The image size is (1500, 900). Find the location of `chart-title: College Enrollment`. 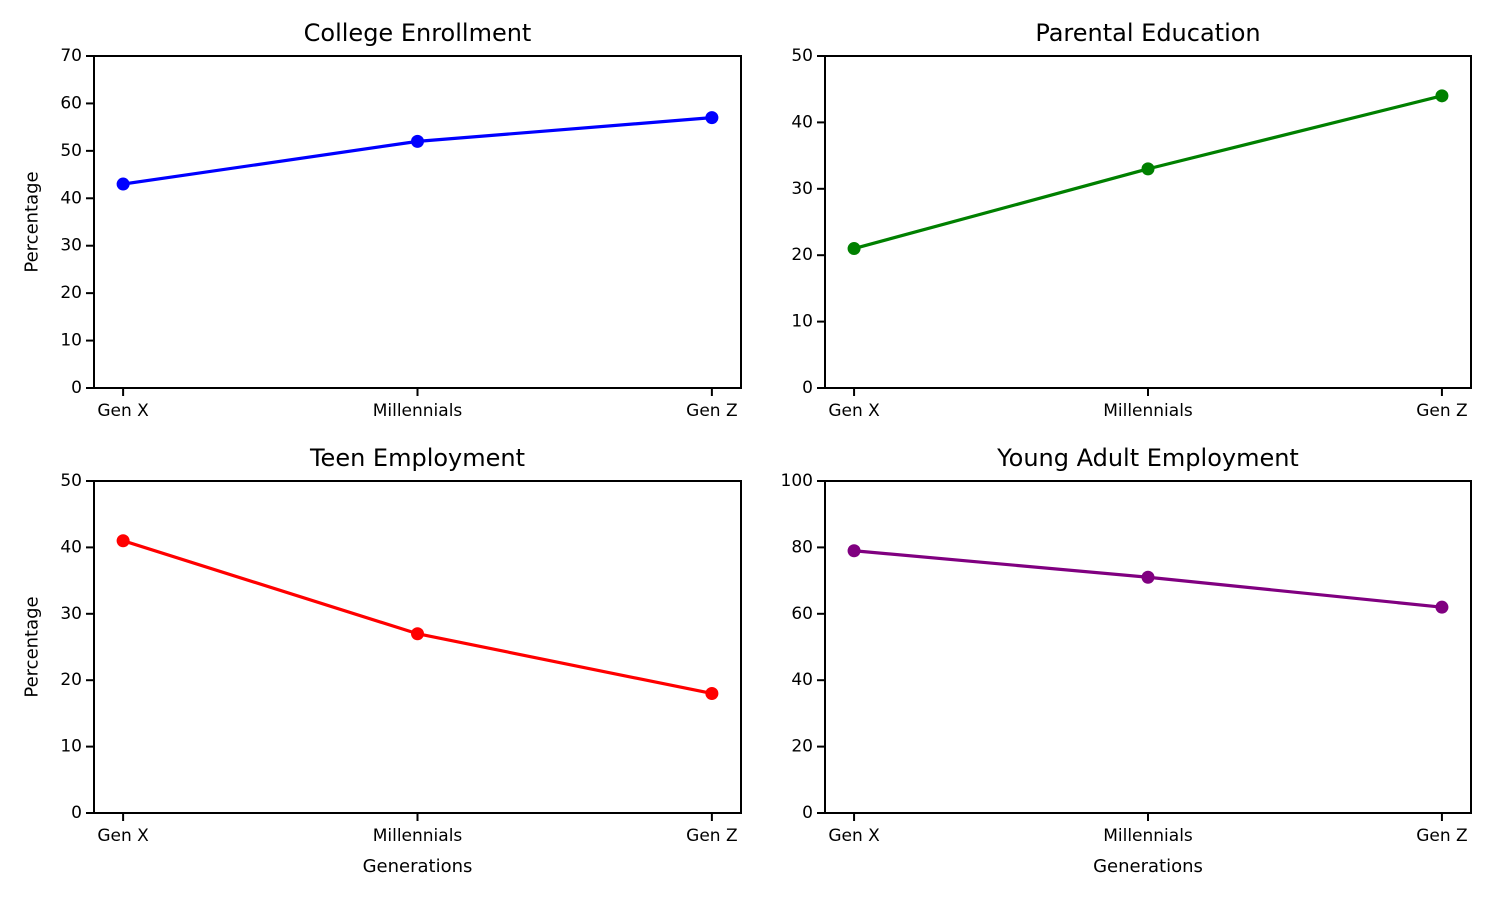

chart-title: College Enrollment is located at coordinates (418, 33).